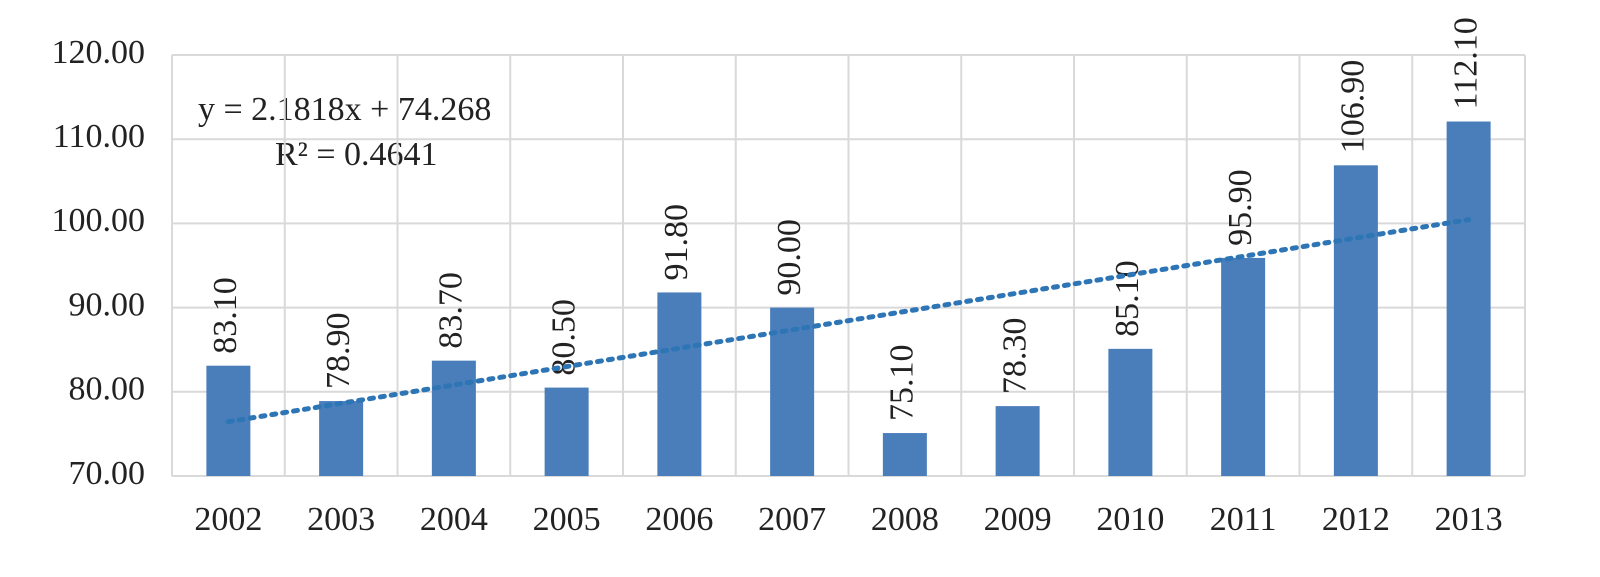 The image size is (1600, 577). What do you see at coordinates (1018, 519) in the screenshot?
I see `x-tick-label: 2009` at bounding box center [1018, 519].